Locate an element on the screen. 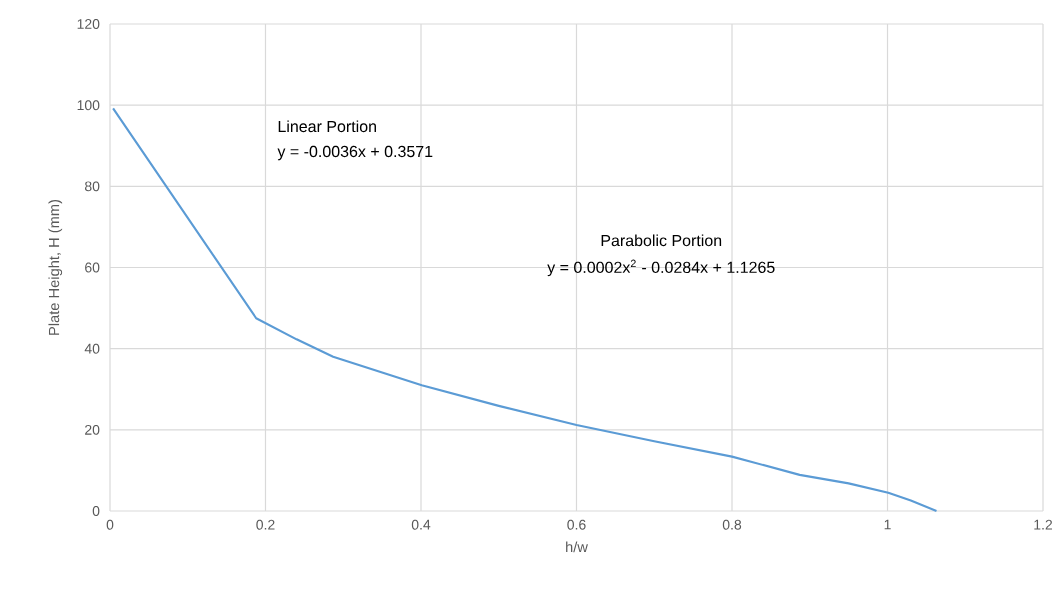  y-tick-label: 60 is located at coordinates (92, 267).